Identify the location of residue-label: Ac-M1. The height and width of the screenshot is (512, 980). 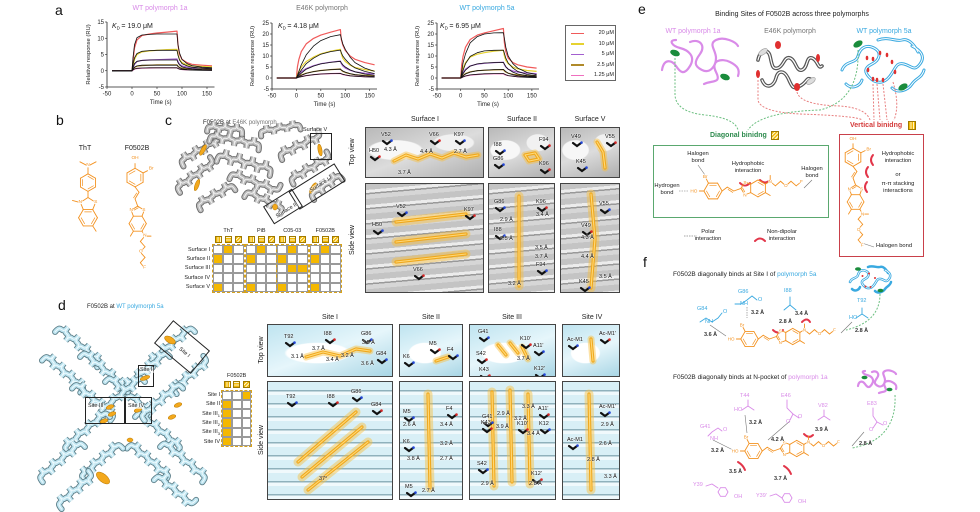
(575, 440).